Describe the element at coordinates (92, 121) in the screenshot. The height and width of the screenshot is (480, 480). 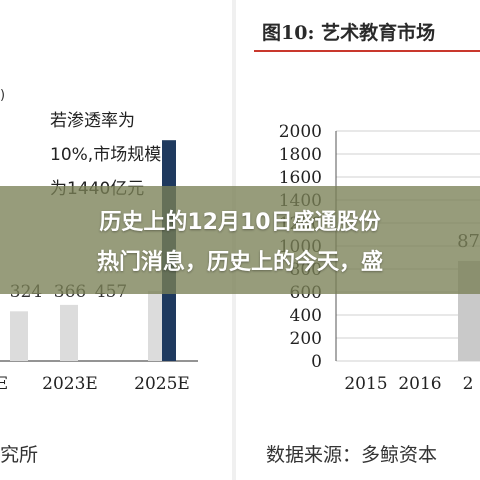
I see `annotation-line-1: 若渗透率为` at that location.